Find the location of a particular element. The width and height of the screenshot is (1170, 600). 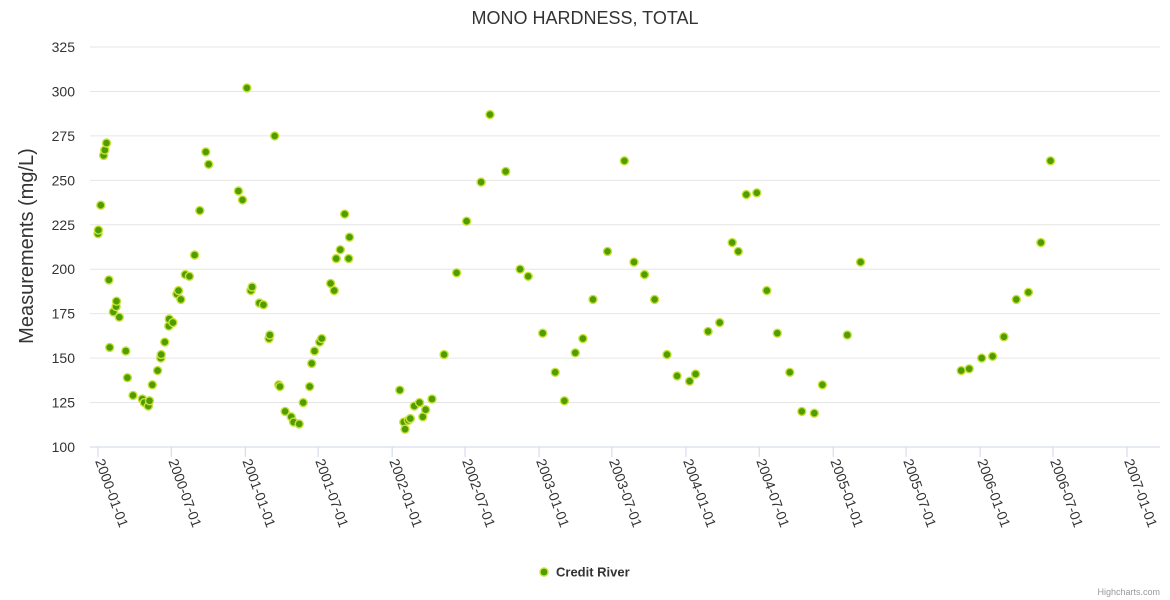

legend: Credit River is located at coordinates (584, 572).